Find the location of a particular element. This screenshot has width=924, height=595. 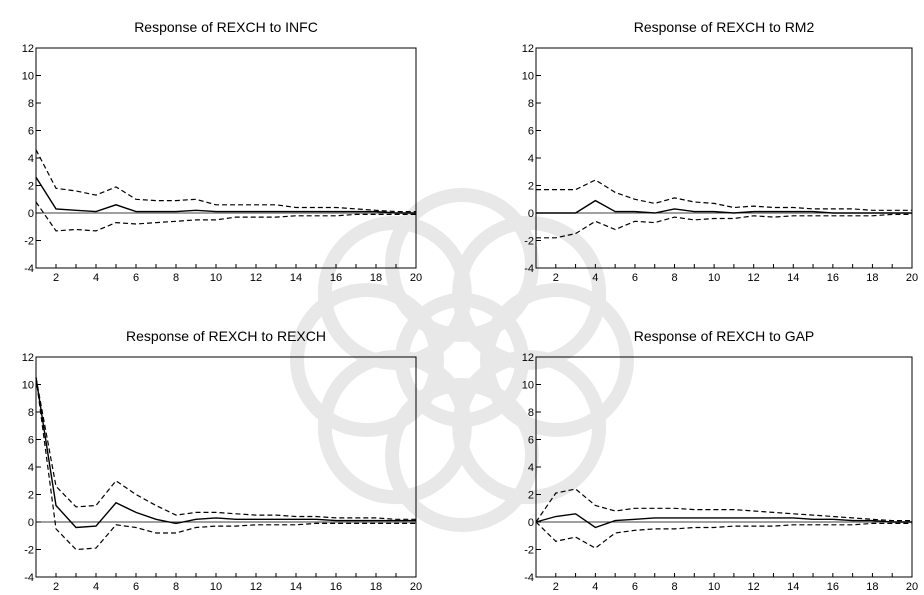

chart-title: Response of REXCH to INFC is located at coordinates (226, 27).